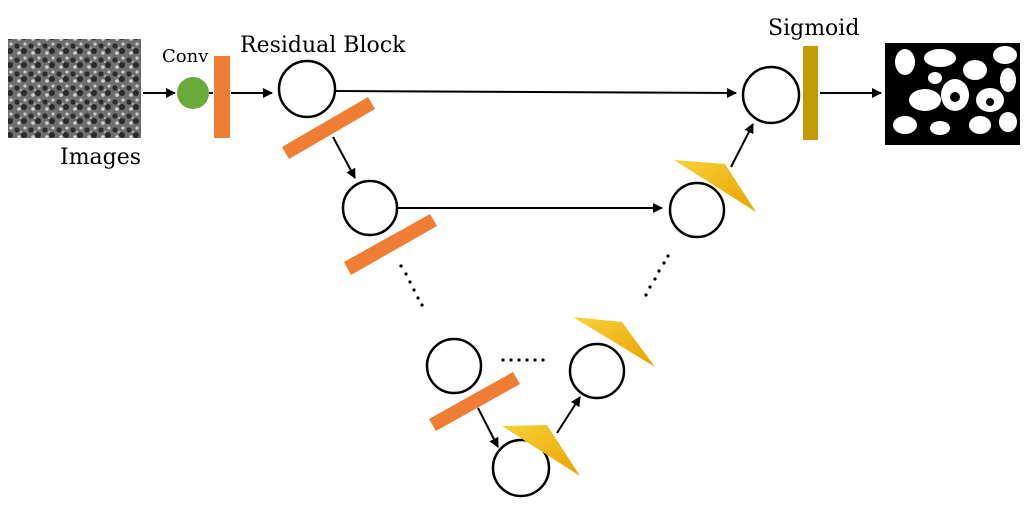 Image resolution: width=1031 pixels, height=509 pixels. Describe the element at coordinates (523, 360) in the screenshot. I see `ellipsis-bottom` at that location.